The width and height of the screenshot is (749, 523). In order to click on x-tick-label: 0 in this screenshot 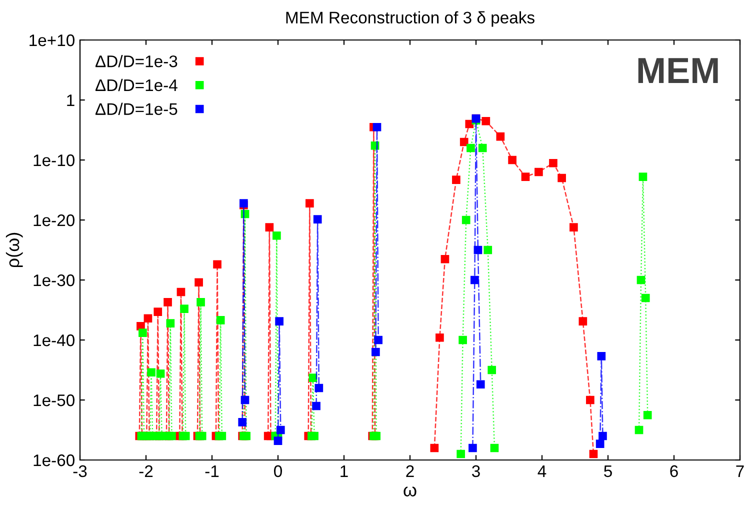, I will do `click(278, 471)`.